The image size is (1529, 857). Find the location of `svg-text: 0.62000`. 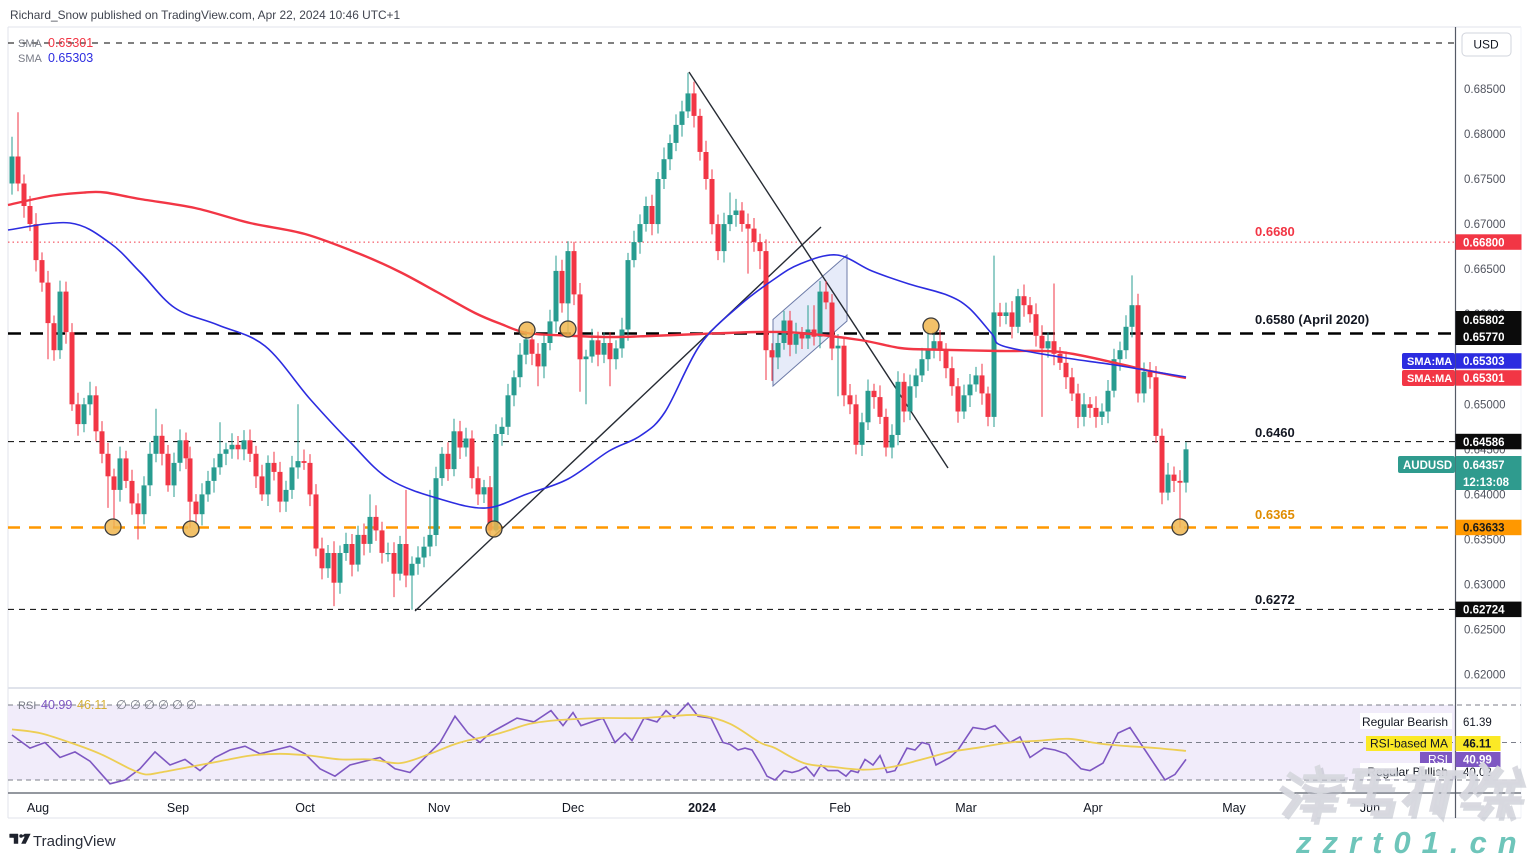

svg-text: 0.62000 is located at coordinates (1485, 676).